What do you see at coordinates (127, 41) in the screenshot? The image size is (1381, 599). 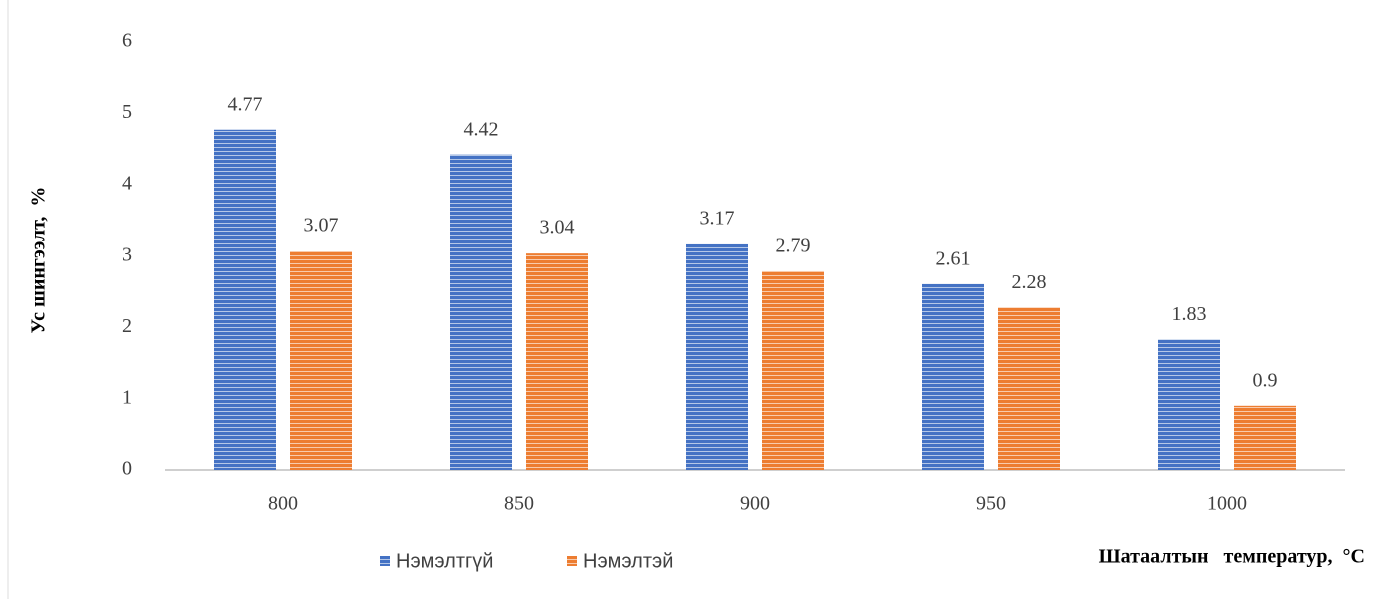 I see `y-tick-label: 6` at bounding box center [127, 41].